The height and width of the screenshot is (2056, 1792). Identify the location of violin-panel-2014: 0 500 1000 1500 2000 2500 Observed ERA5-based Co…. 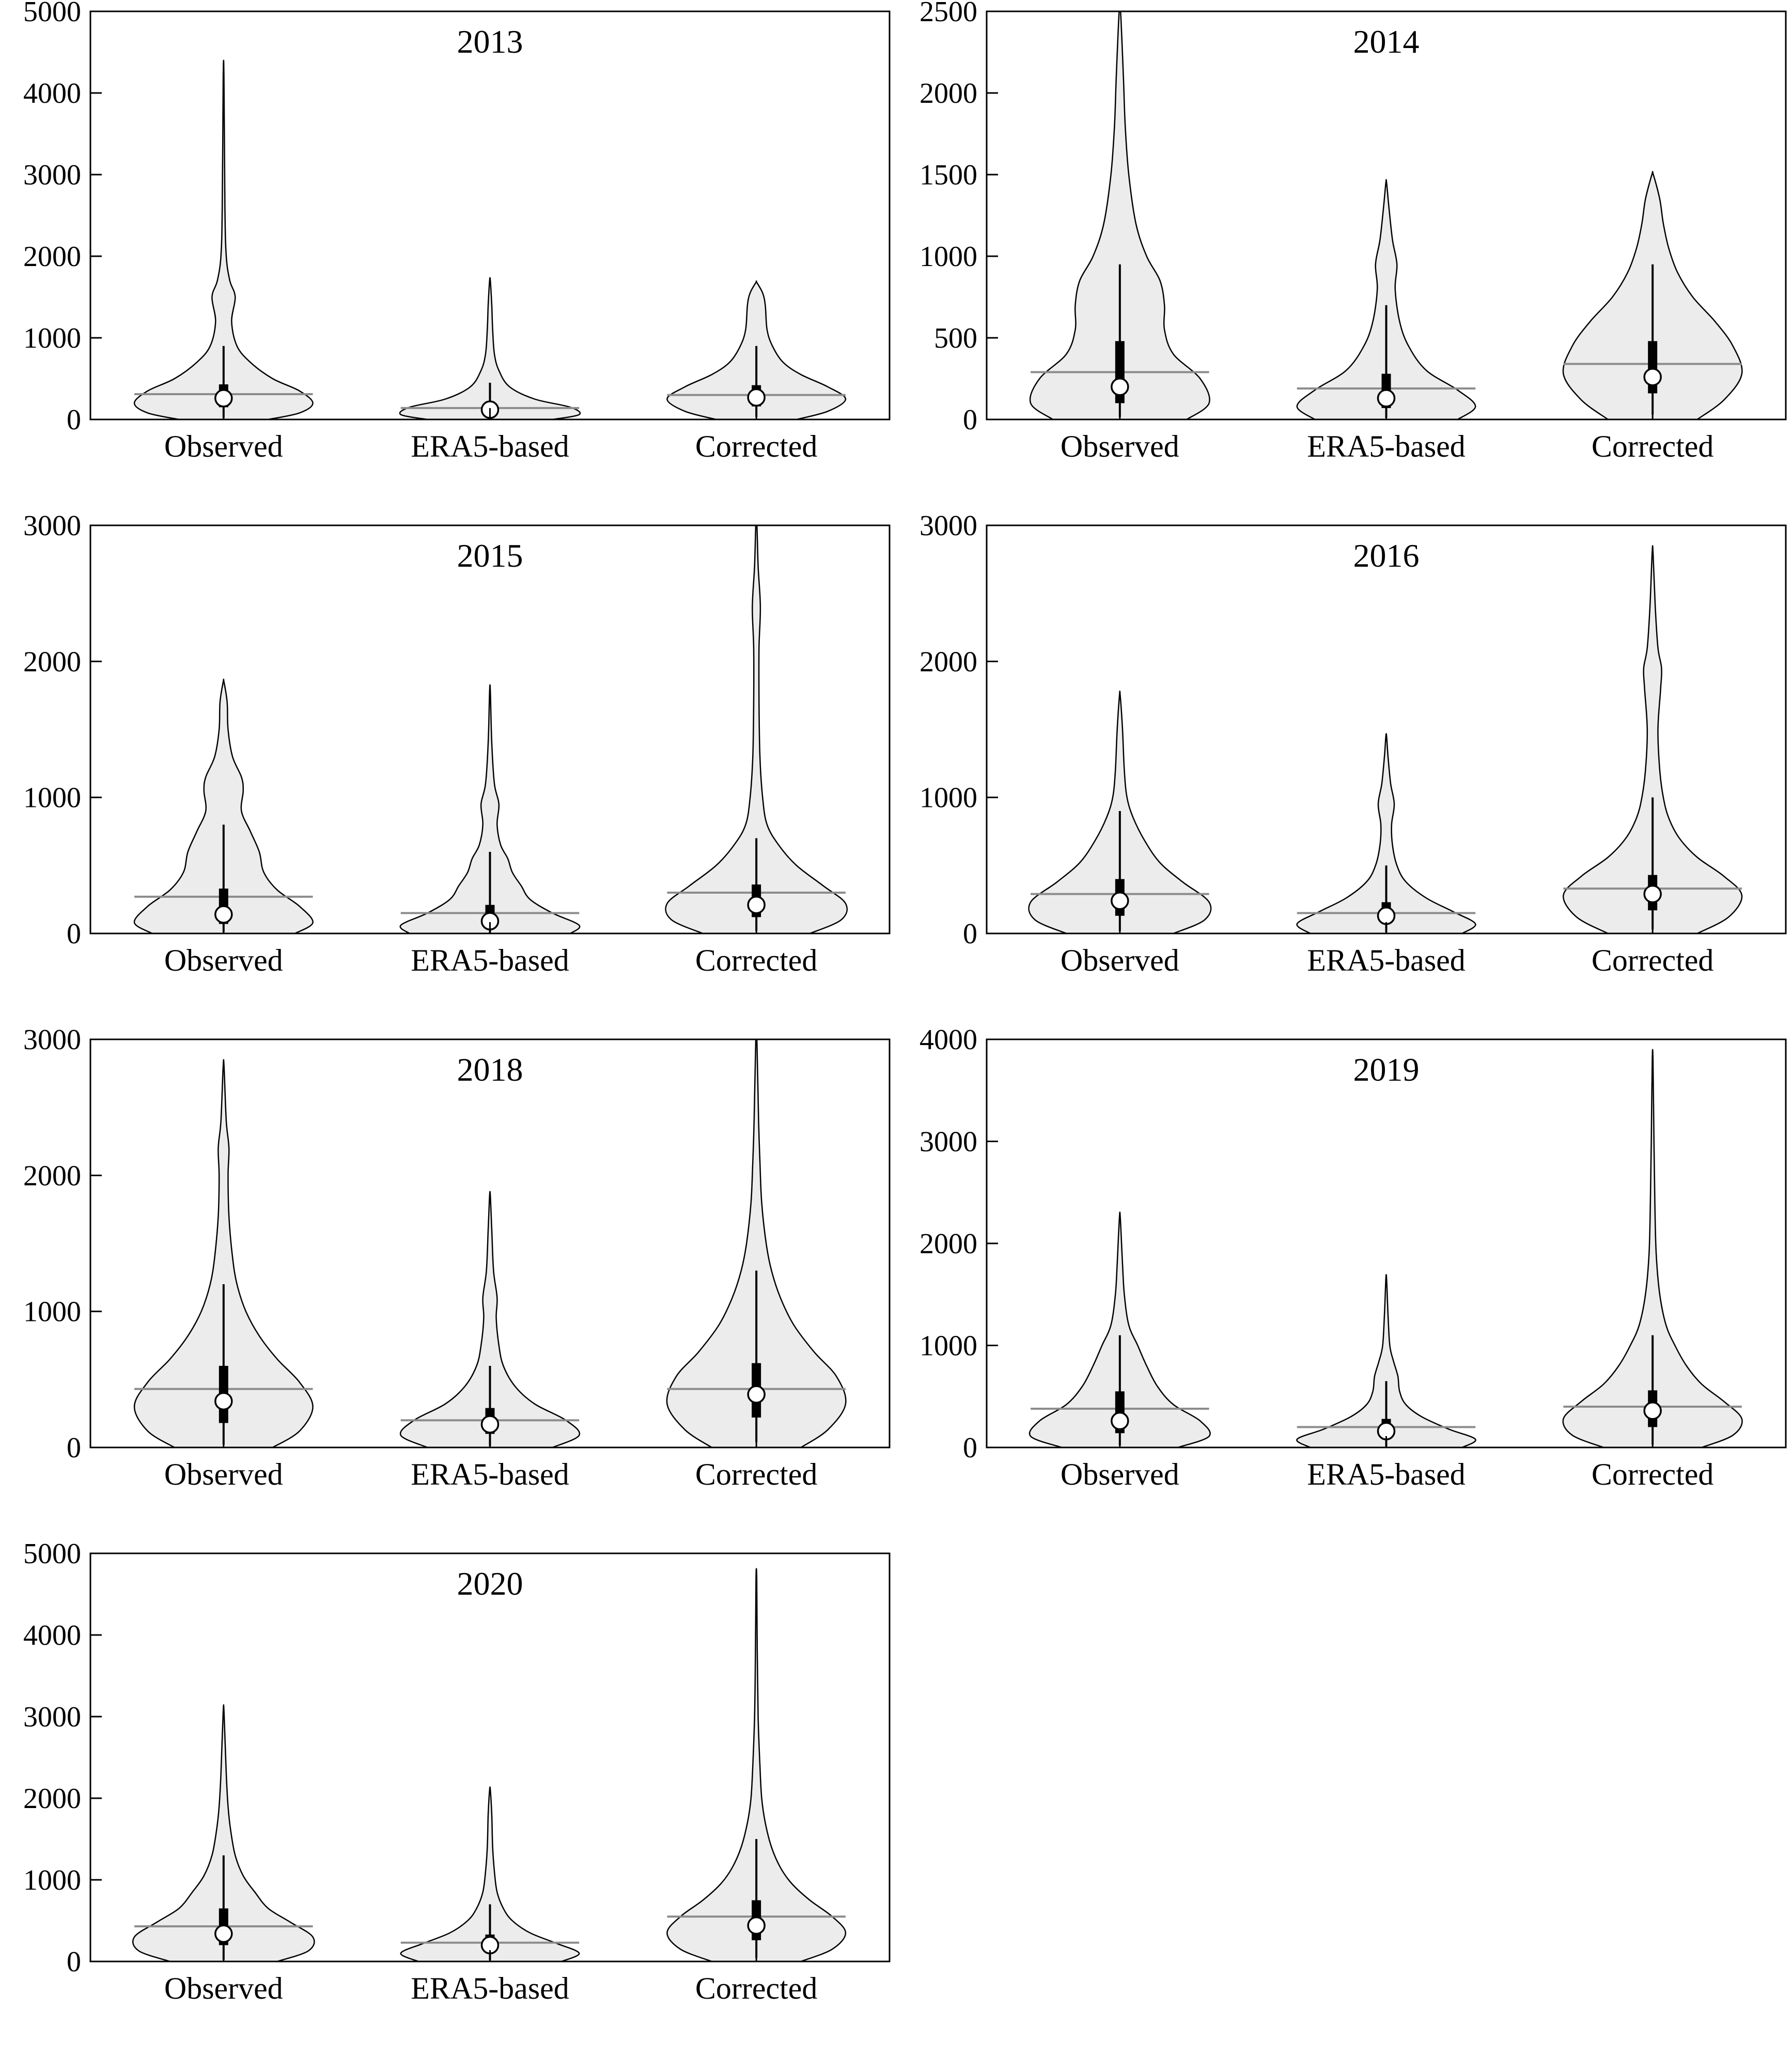
(1353, 231).